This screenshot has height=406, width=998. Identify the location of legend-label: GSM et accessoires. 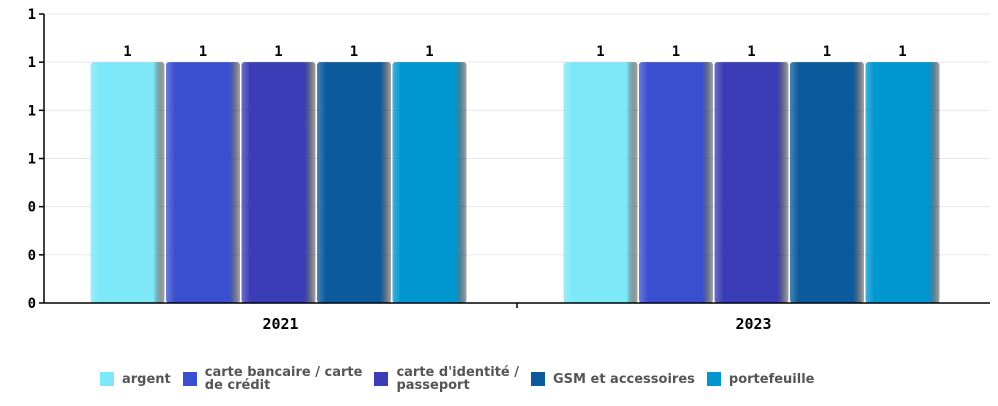
(624, 379).